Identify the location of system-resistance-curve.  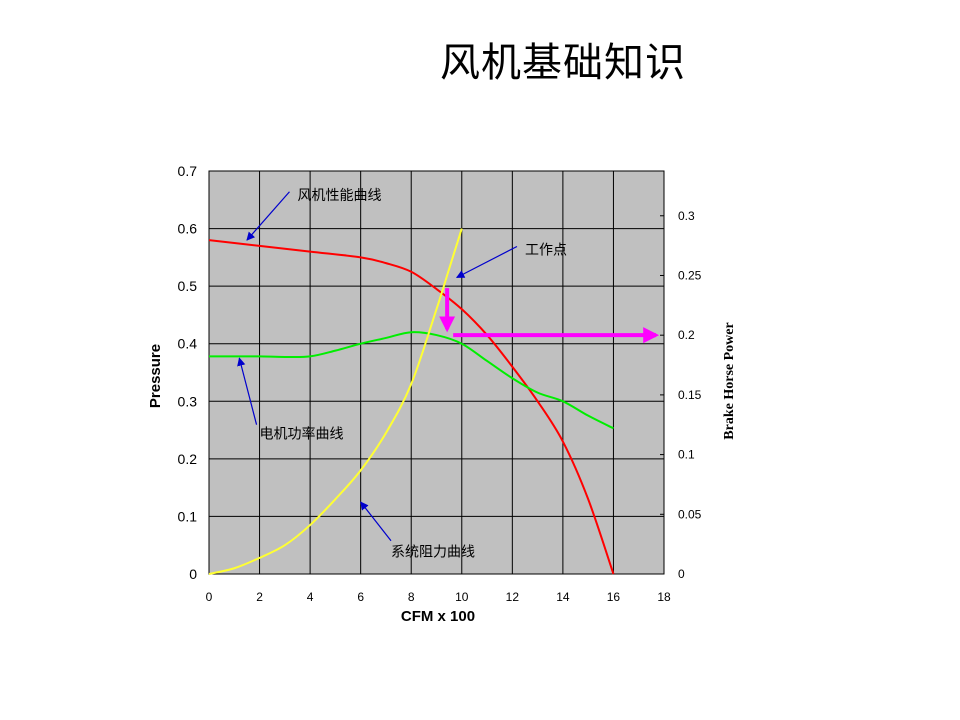
(335, 401).